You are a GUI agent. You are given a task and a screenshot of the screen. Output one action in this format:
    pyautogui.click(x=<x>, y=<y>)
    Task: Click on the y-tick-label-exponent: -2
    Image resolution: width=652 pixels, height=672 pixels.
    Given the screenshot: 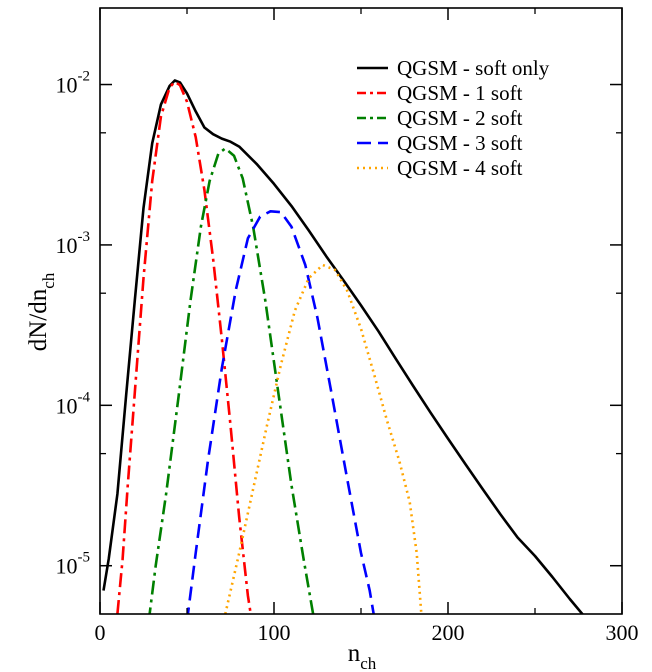 What is the action you would take?
    pyautogui.click(x=84, y=77)
    